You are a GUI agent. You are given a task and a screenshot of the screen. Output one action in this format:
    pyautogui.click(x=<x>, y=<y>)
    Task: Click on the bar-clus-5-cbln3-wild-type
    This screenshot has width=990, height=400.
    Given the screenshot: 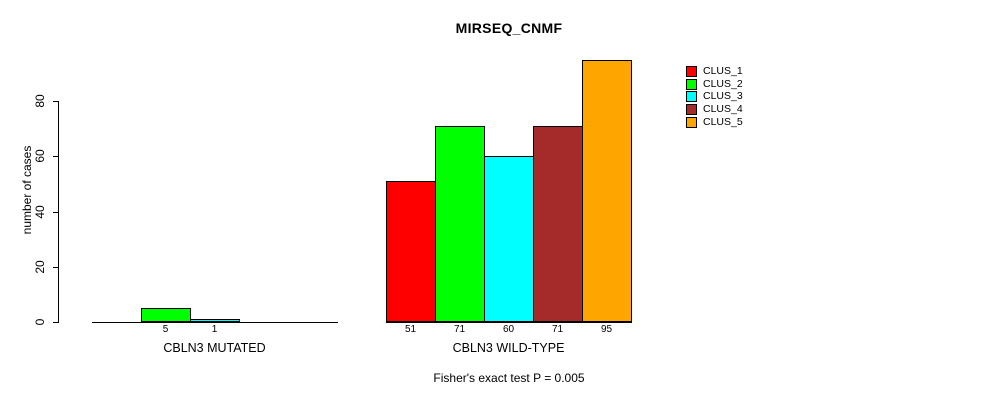 What is the action you would take?
    pyautogui.click(x=607, y=190)
    